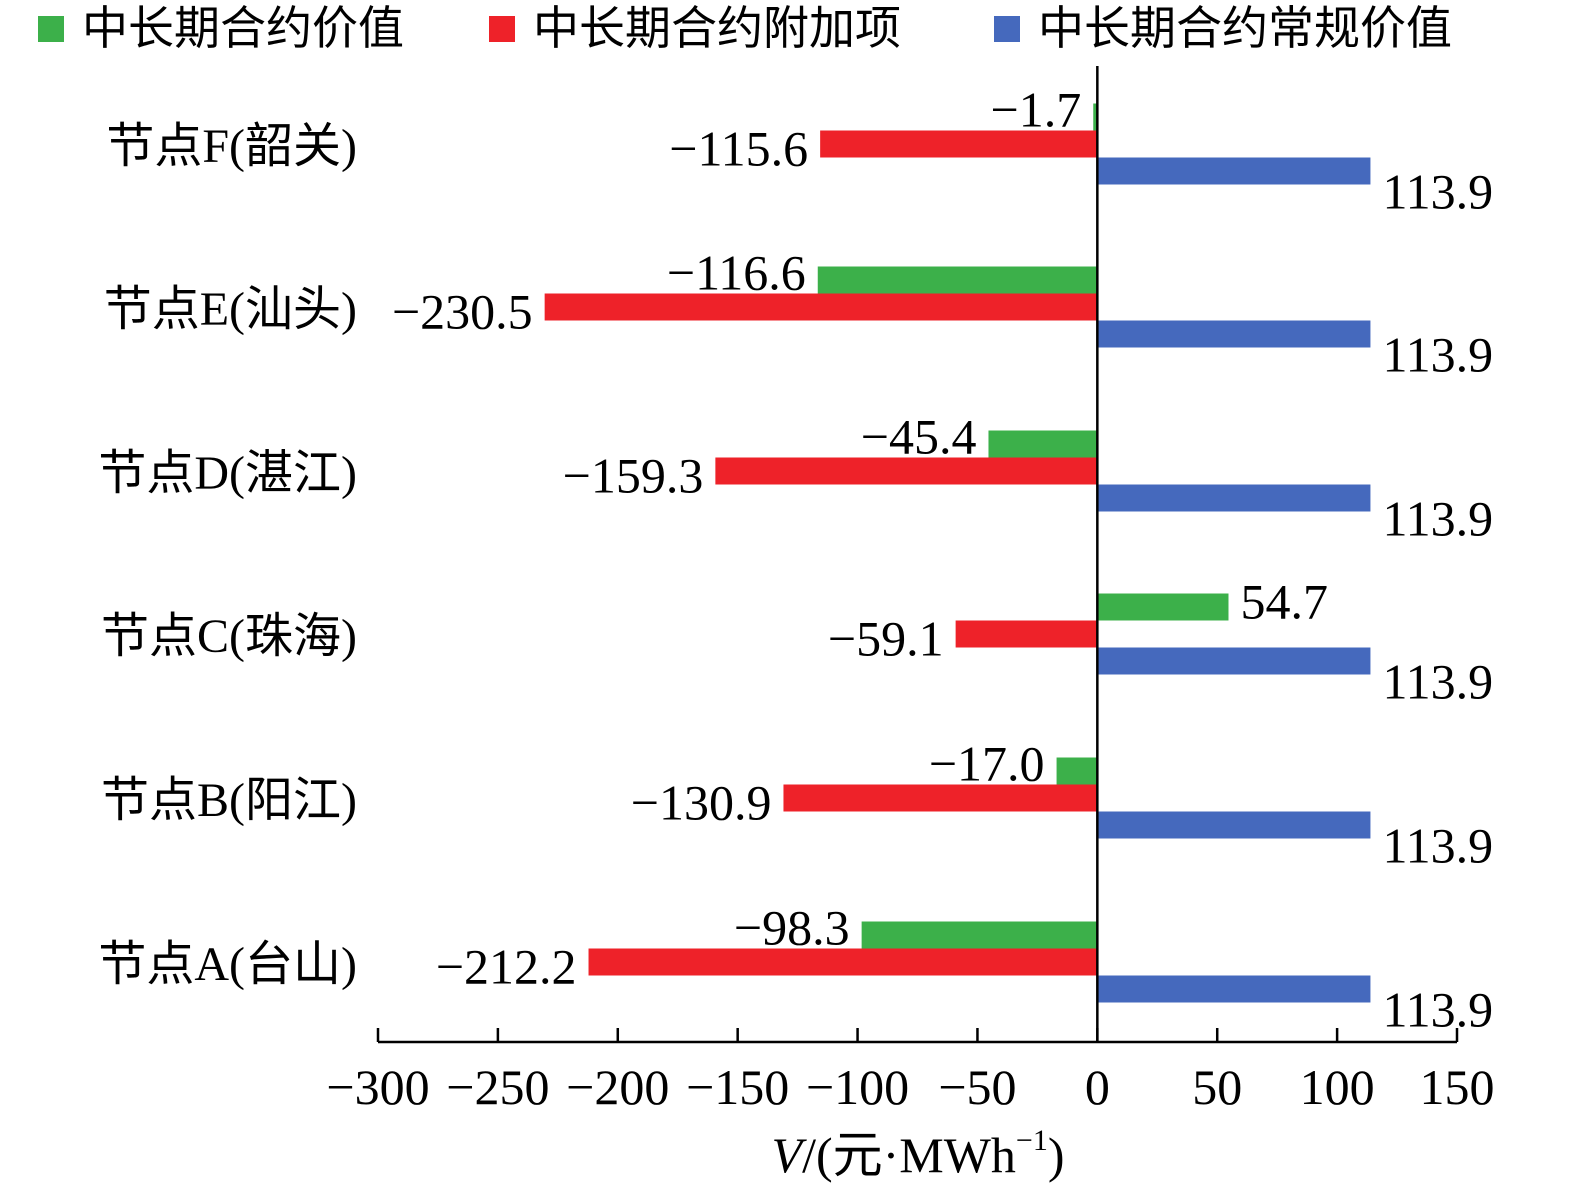 The height and width of the screenshot is (1198, 1575). What do you see at coordinates (1437, 519) in the screenshot?
I see `data-label-regular-4: 113.9` at bounding box center [1437, 519].